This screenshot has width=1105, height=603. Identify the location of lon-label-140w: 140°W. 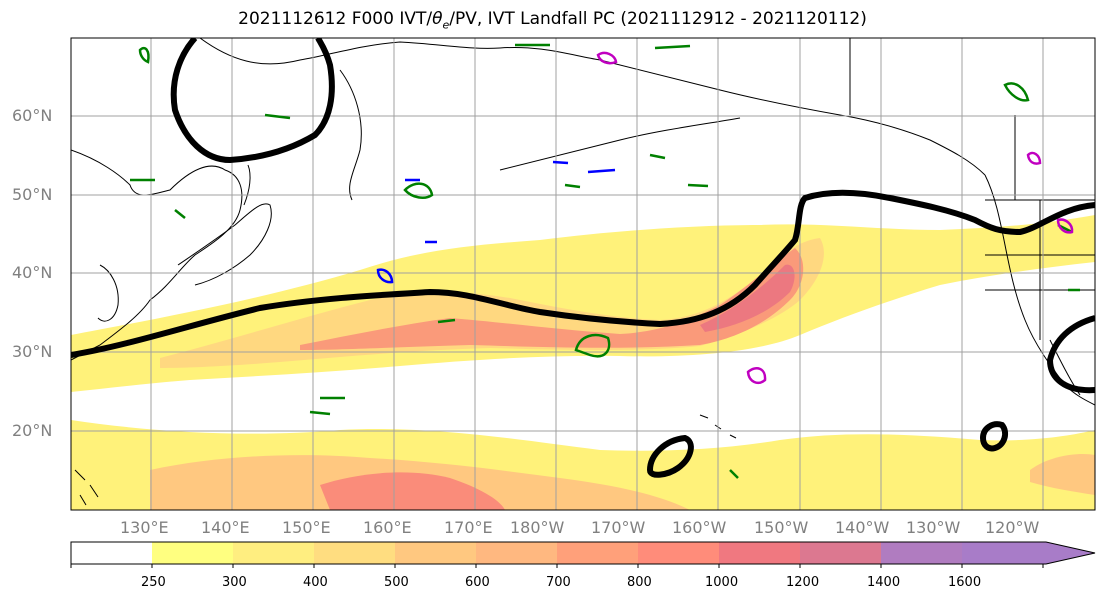
(862, 527).